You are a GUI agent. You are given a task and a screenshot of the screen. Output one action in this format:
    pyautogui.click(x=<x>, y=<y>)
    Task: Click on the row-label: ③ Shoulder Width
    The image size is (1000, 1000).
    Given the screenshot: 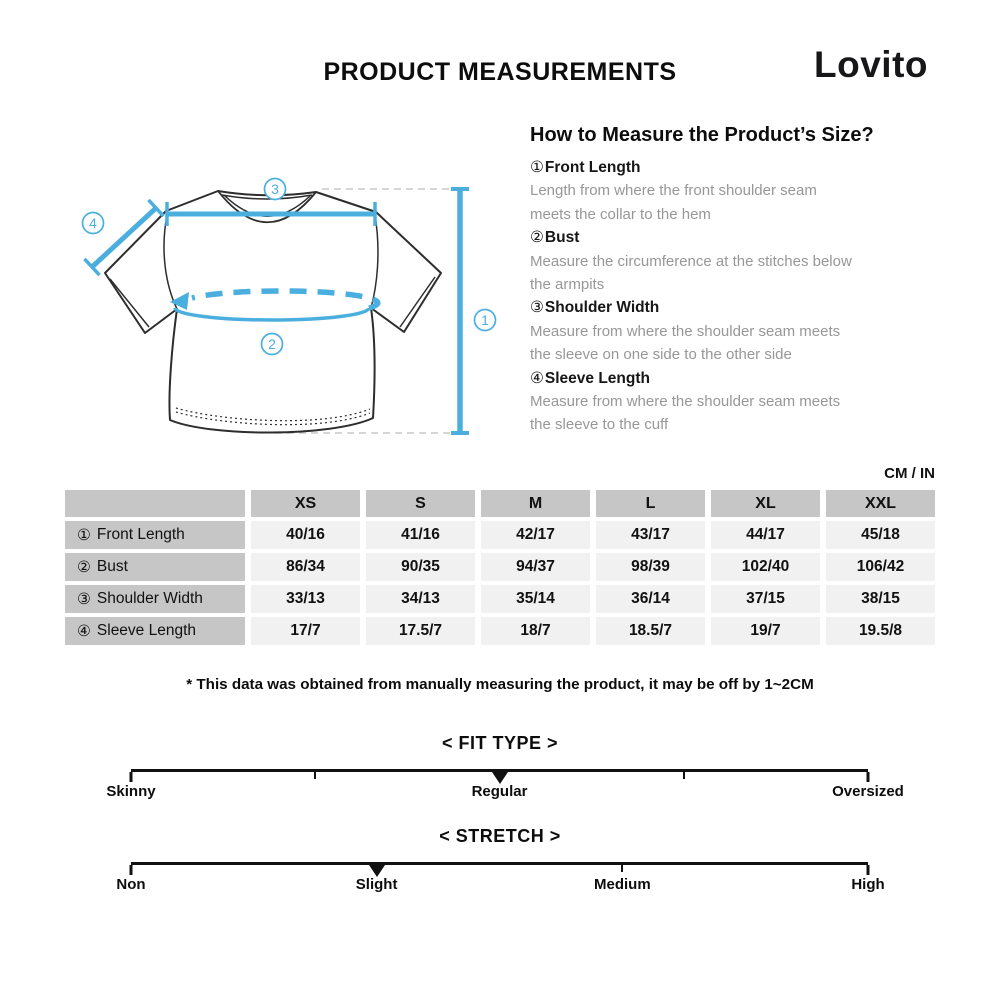 What is the action you would take?
    pyautogui.click(x=155, y=599)
    